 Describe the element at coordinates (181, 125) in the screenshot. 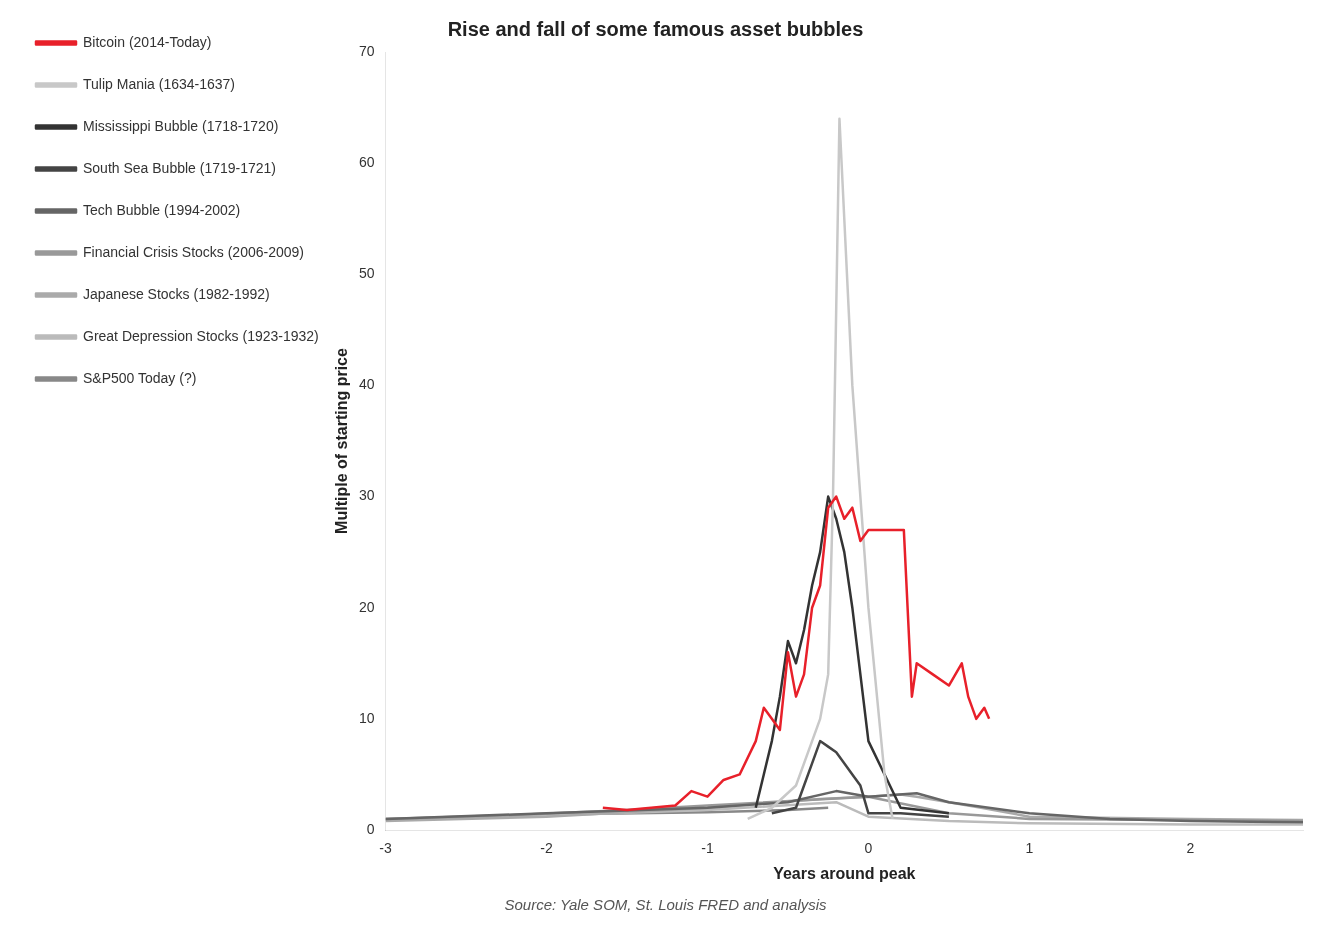

I see `legend-label: Mississippi Bubble (1718-1720)` at that location.